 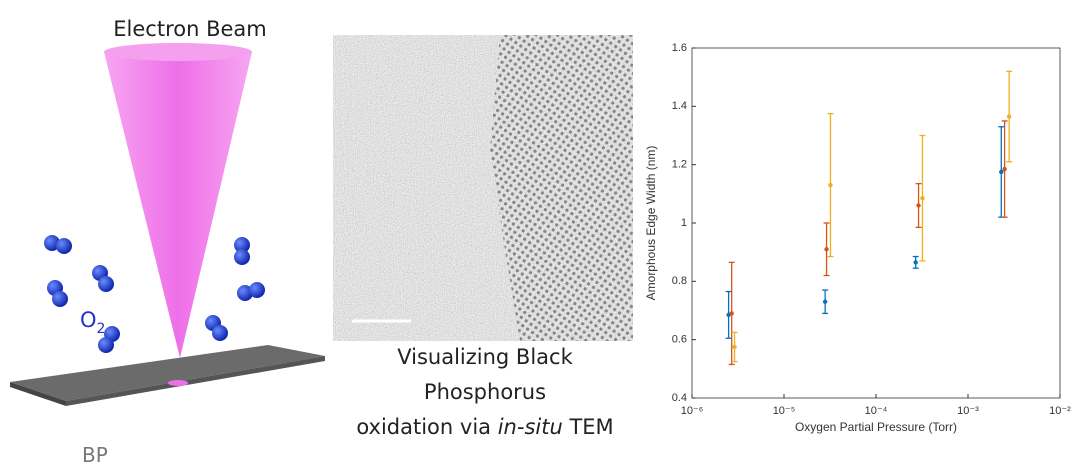 What do you see at coordinates (876, 427) in the screenshot?
I see `x-axis-label: Oxygen Partial Pressure (Torr)` at bounding box center [876, 427].